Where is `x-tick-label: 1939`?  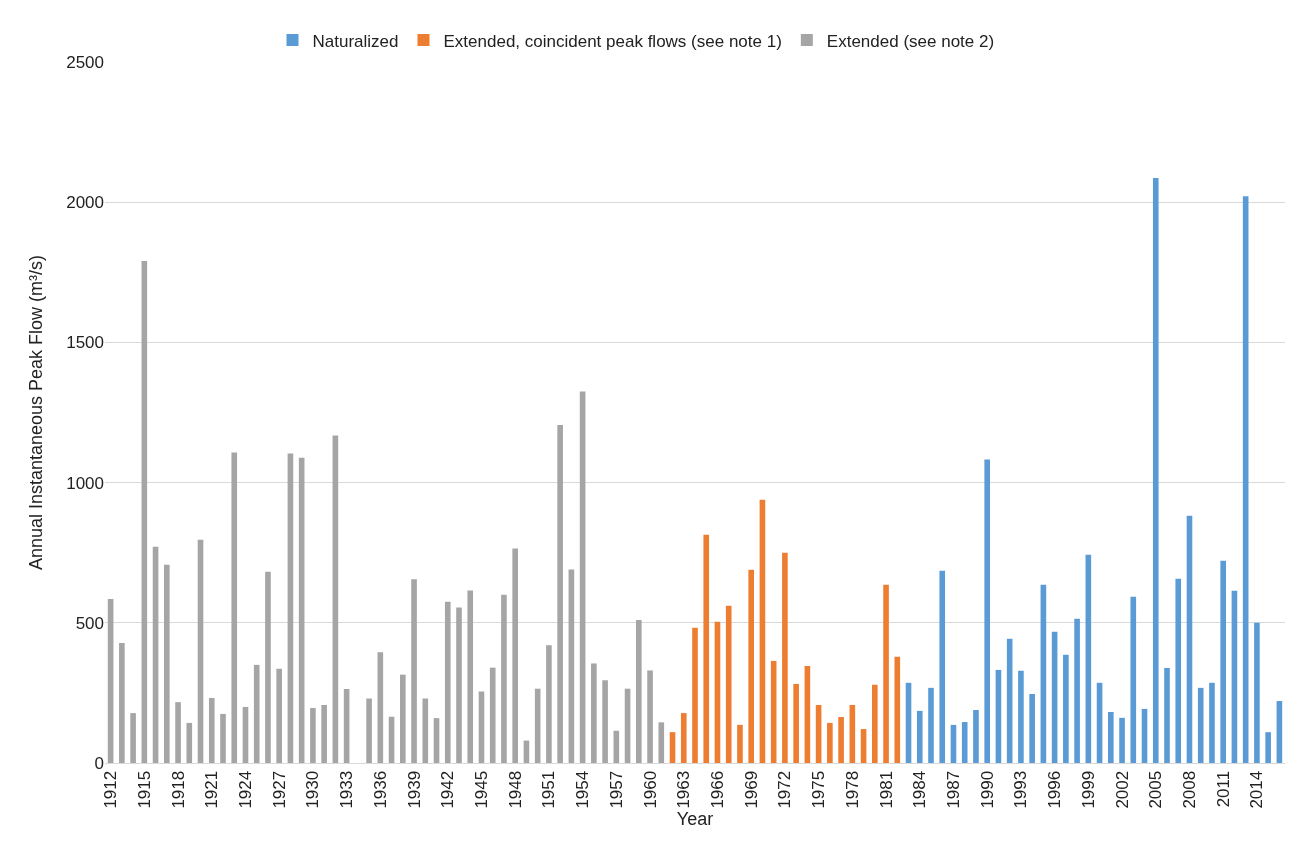 x-tick-label: 1939 is located at coordinates (414, 789).